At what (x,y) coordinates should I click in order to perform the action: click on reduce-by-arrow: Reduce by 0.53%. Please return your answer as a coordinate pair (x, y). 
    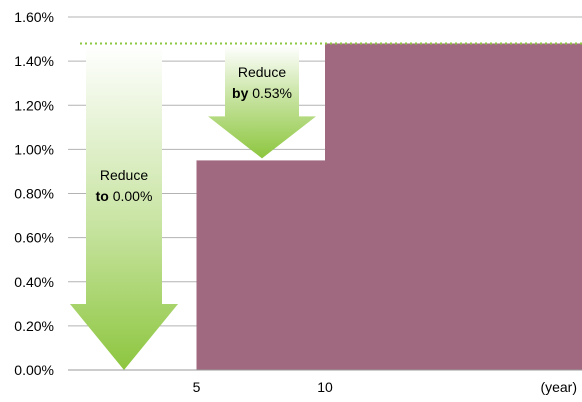
    Looking at the image, I should click on (262, 102).